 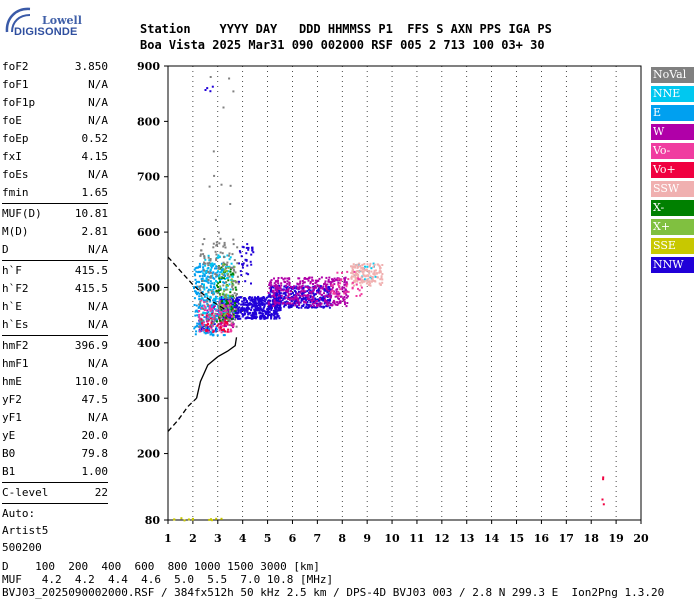 What do you see at coordinates (19, 102) in the screenshot?
I see `param-label: foF1p` at bounding box center [19, 102].